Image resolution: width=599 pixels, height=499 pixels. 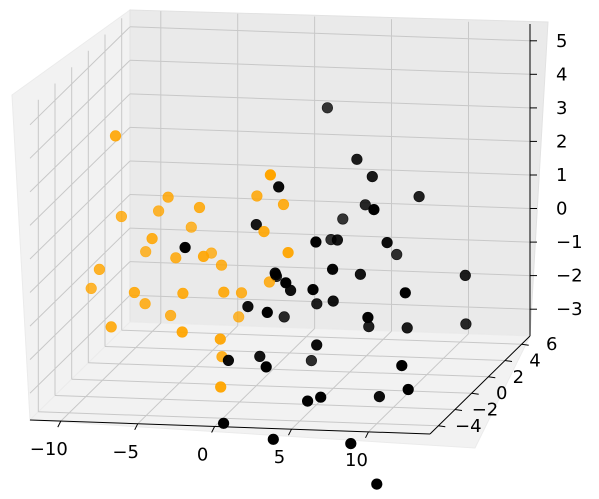 I want to click on x-axis-line, so click(x=230, y=427).